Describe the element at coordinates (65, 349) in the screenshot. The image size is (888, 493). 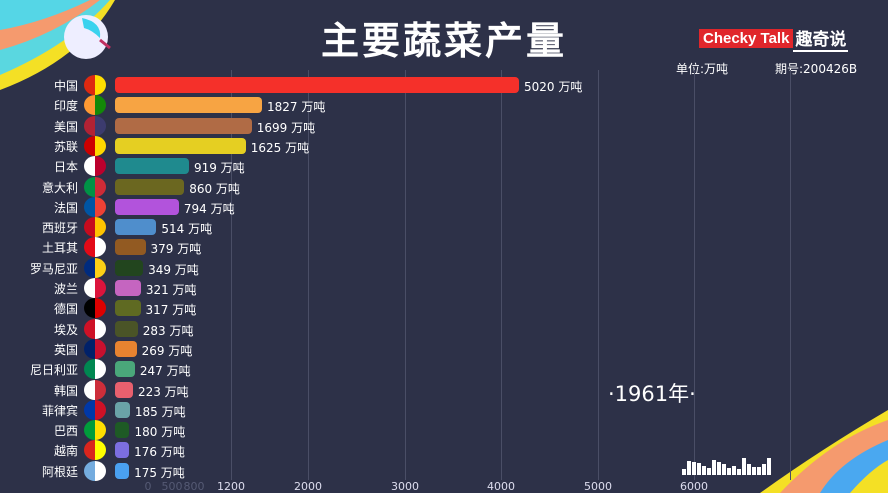
I see `category-label: 英国` at that location.